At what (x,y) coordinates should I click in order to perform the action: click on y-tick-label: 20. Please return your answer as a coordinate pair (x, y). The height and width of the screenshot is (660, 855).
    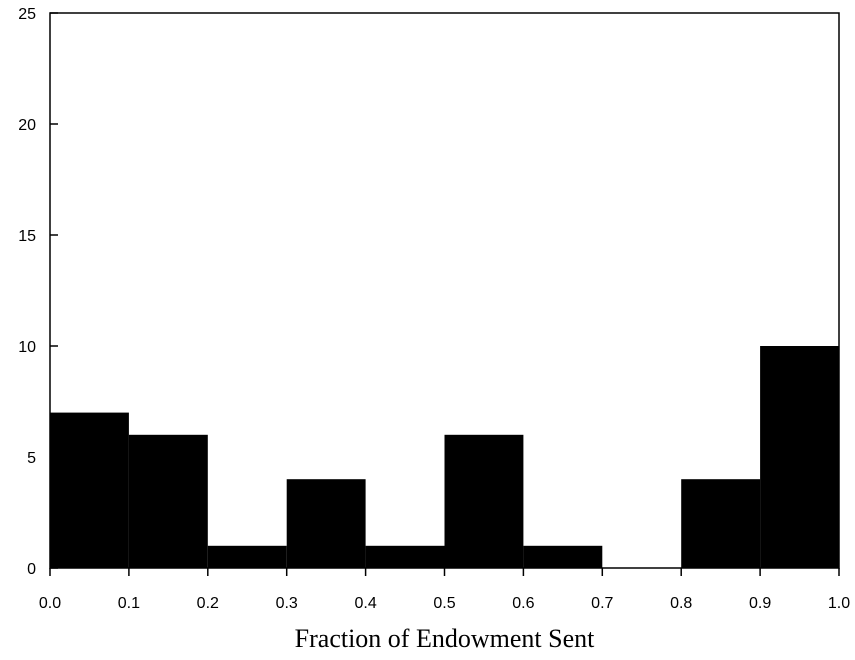
    Looking at the image, I should click on (27, 125).